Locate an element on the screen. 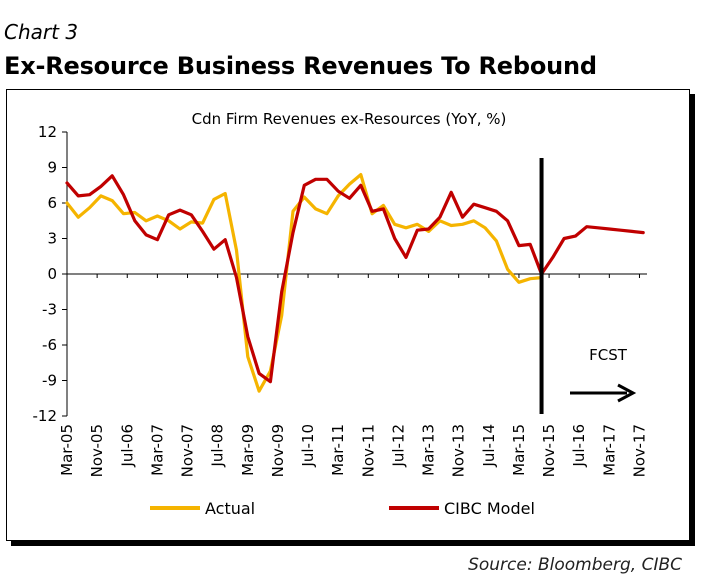  y-tick-label: 6 is located at coordinates (52, 203).